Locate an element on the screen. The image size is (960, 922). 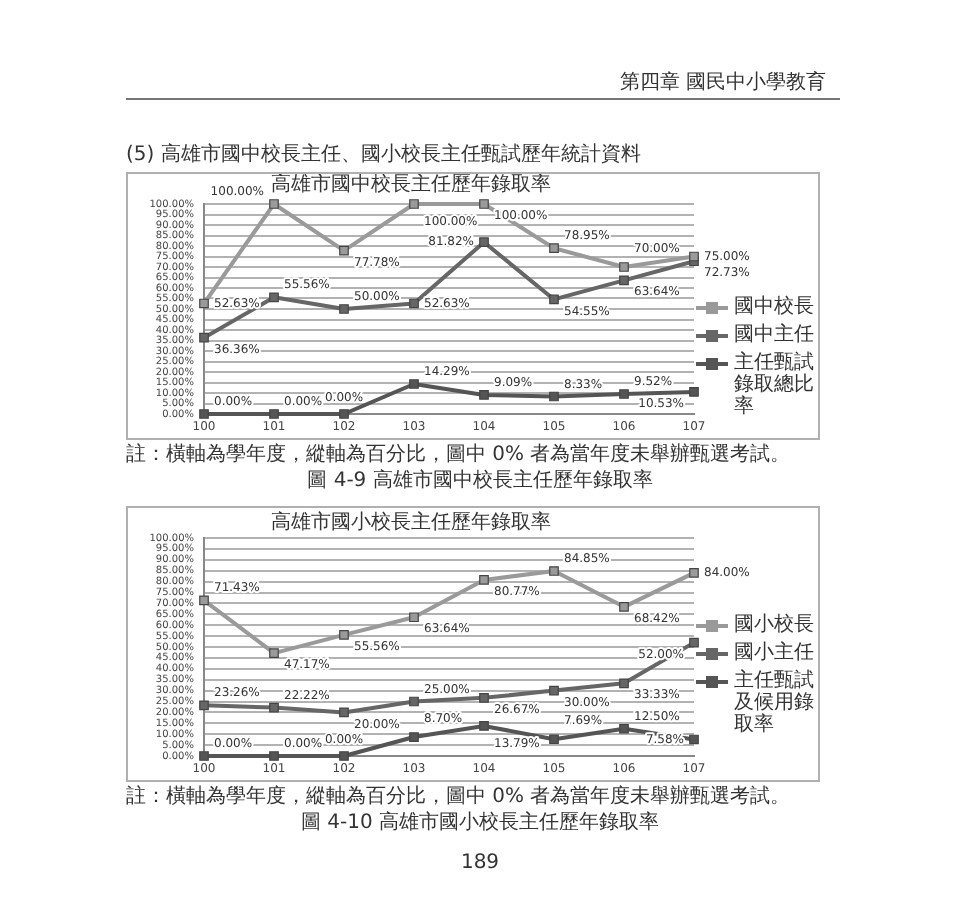
text: 第四章 國民中小學教育 is located at coordinates (722, 84).